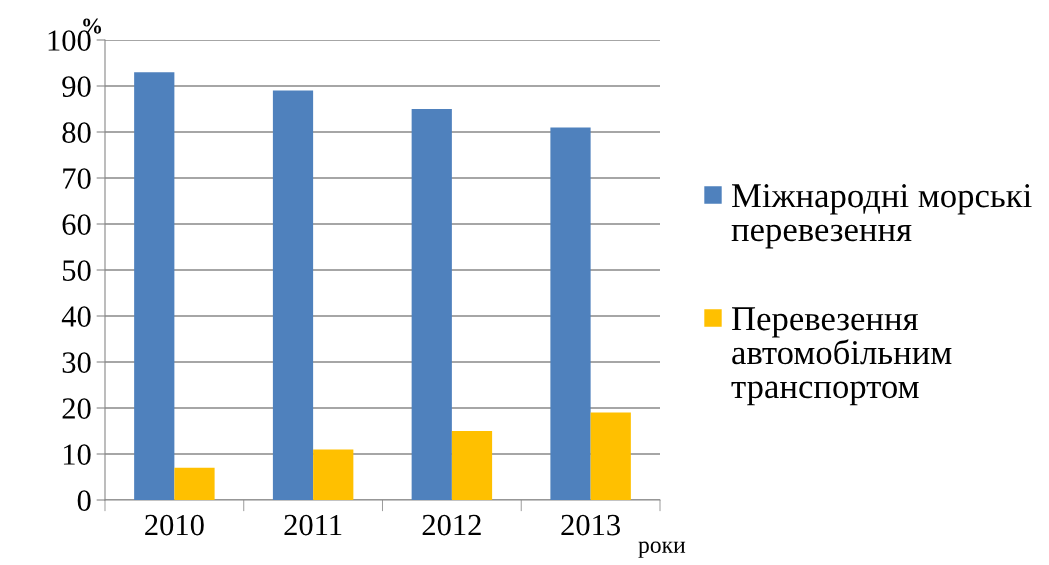  I want to click on x-tick-label: 2013, so click(590, 525).